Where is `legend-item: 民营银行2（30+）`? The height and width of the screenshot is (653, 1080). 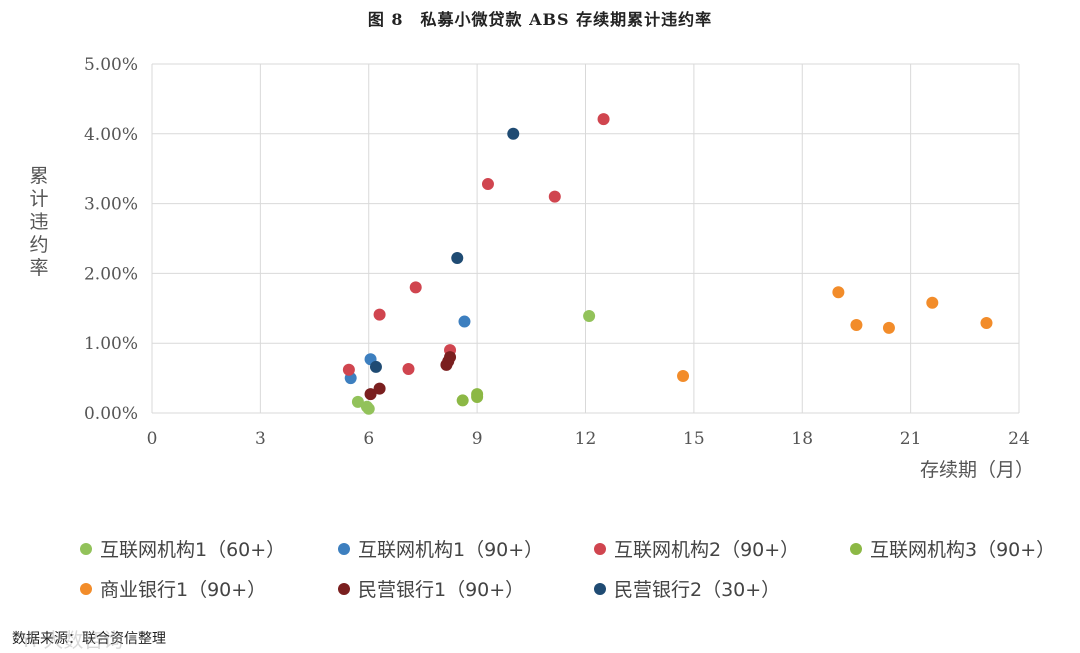
legend-item: 民营银行2（30+） is located at coordinates (687, 588).